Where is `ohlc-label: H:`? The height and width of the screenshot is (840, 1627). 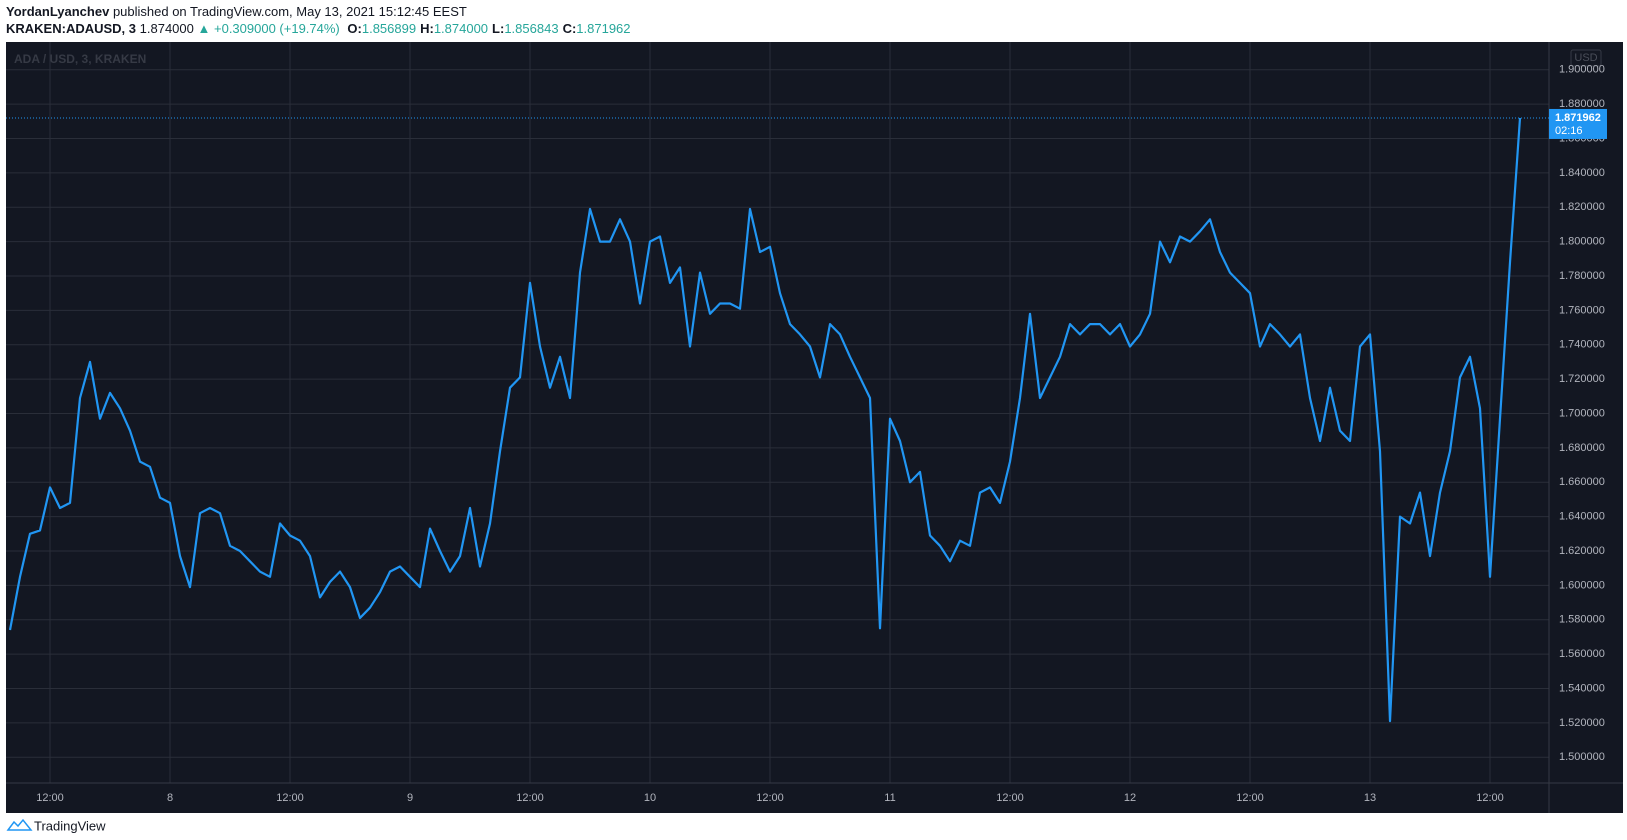 ohlc-label: H: is located at coordinates (427, 28).